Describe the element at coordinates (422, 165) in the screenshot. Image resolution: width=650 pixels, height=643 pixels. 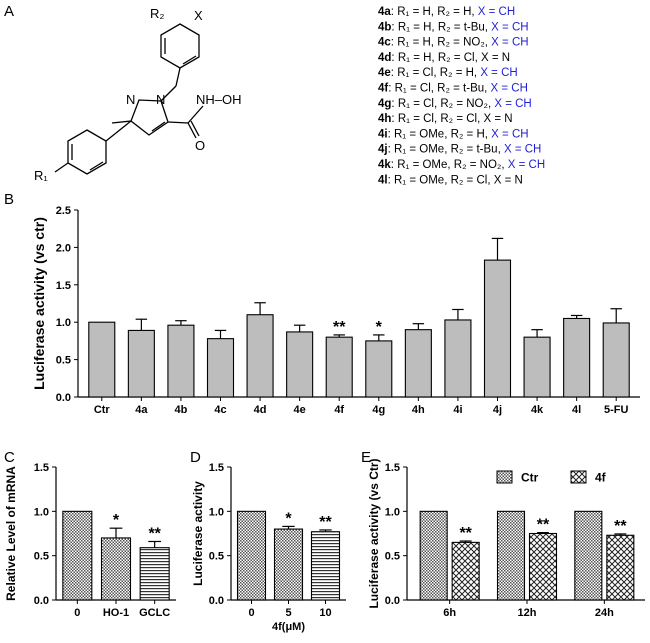
I see `compound-r1: R₁ = OMe` at that location.